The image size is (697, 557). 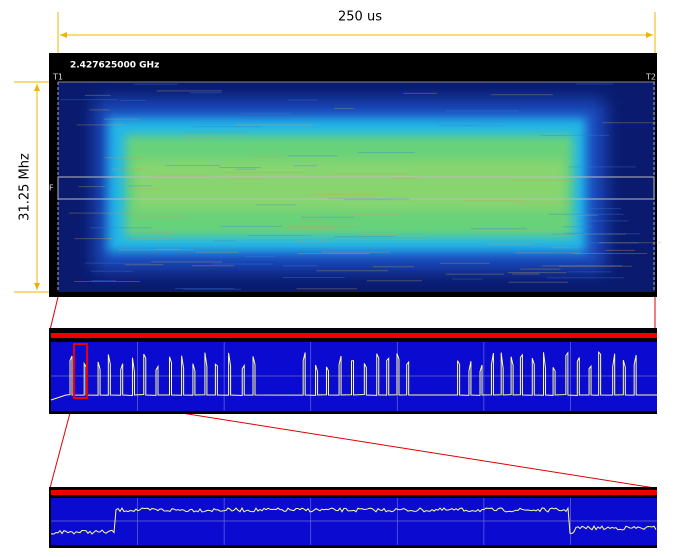 I want to click on zoom-box, so click(x=80, y=371).